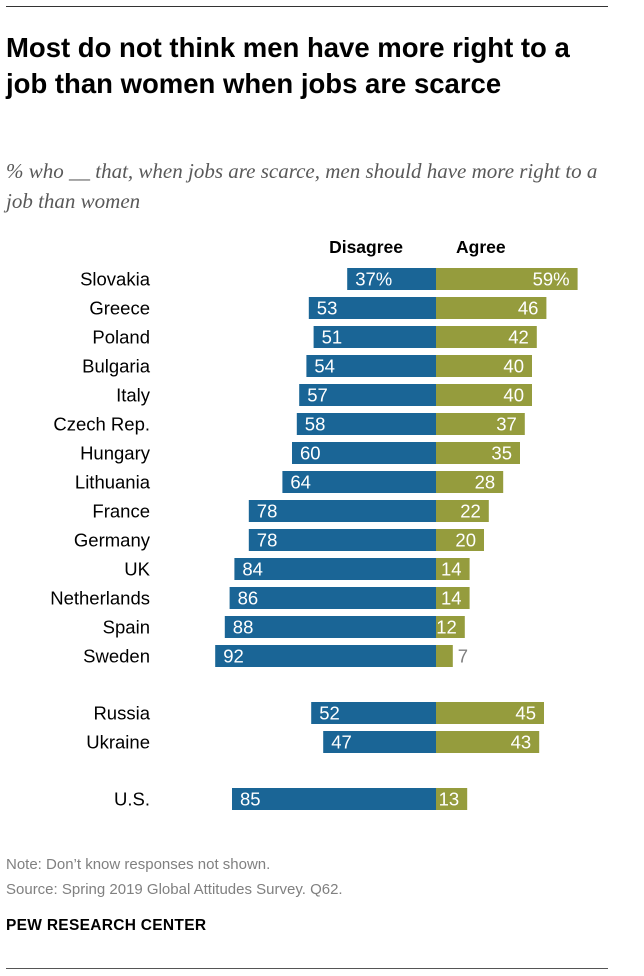 The width and height of the screenshot is (644, 976). Describe the element at coordinates (307, 968) in the screenshot. I see `bottom-rule` at that location.